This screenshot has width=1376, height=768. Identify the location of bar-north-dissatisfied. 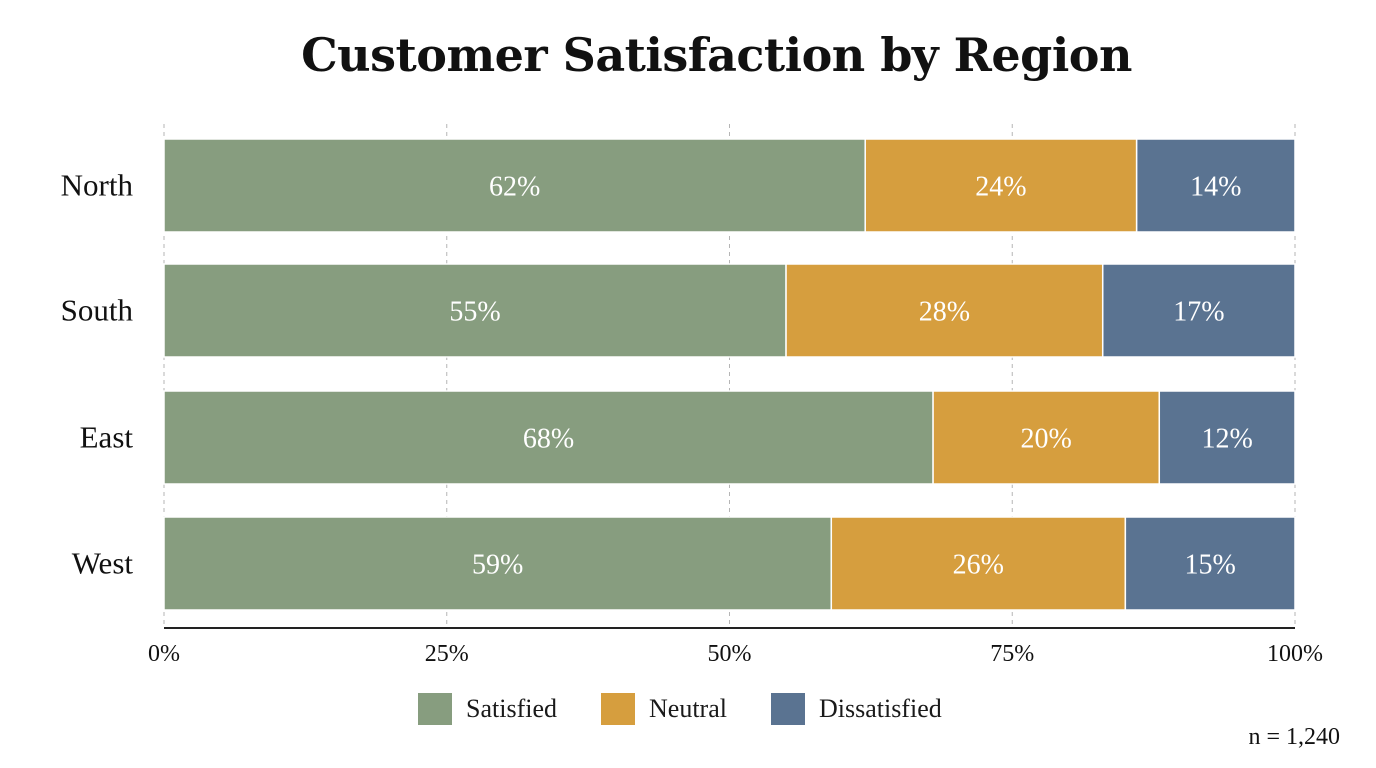
(1215, 185).